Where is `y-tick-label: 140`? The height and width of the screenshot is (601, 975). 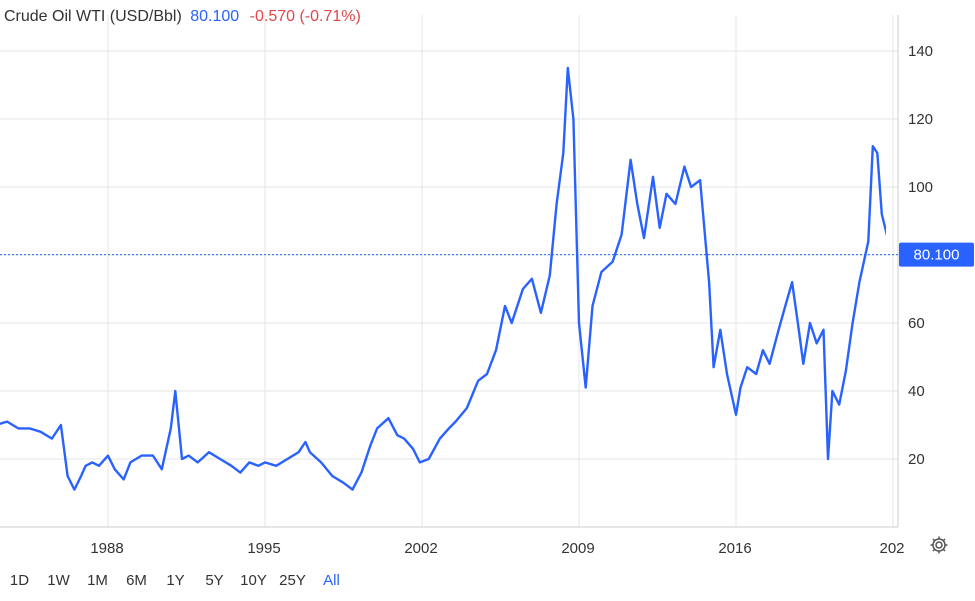 y-tick-label: 140 is located at coordinates (920, 51).